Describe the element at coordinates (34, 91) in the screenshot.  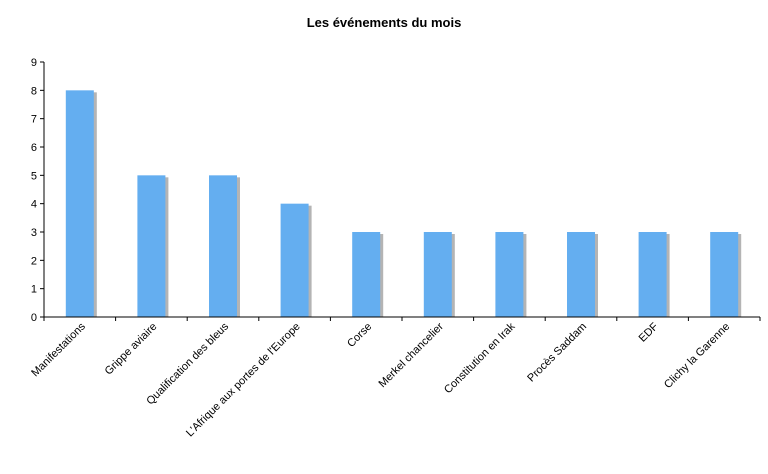
I see `y-tick-label: 8` at that location.